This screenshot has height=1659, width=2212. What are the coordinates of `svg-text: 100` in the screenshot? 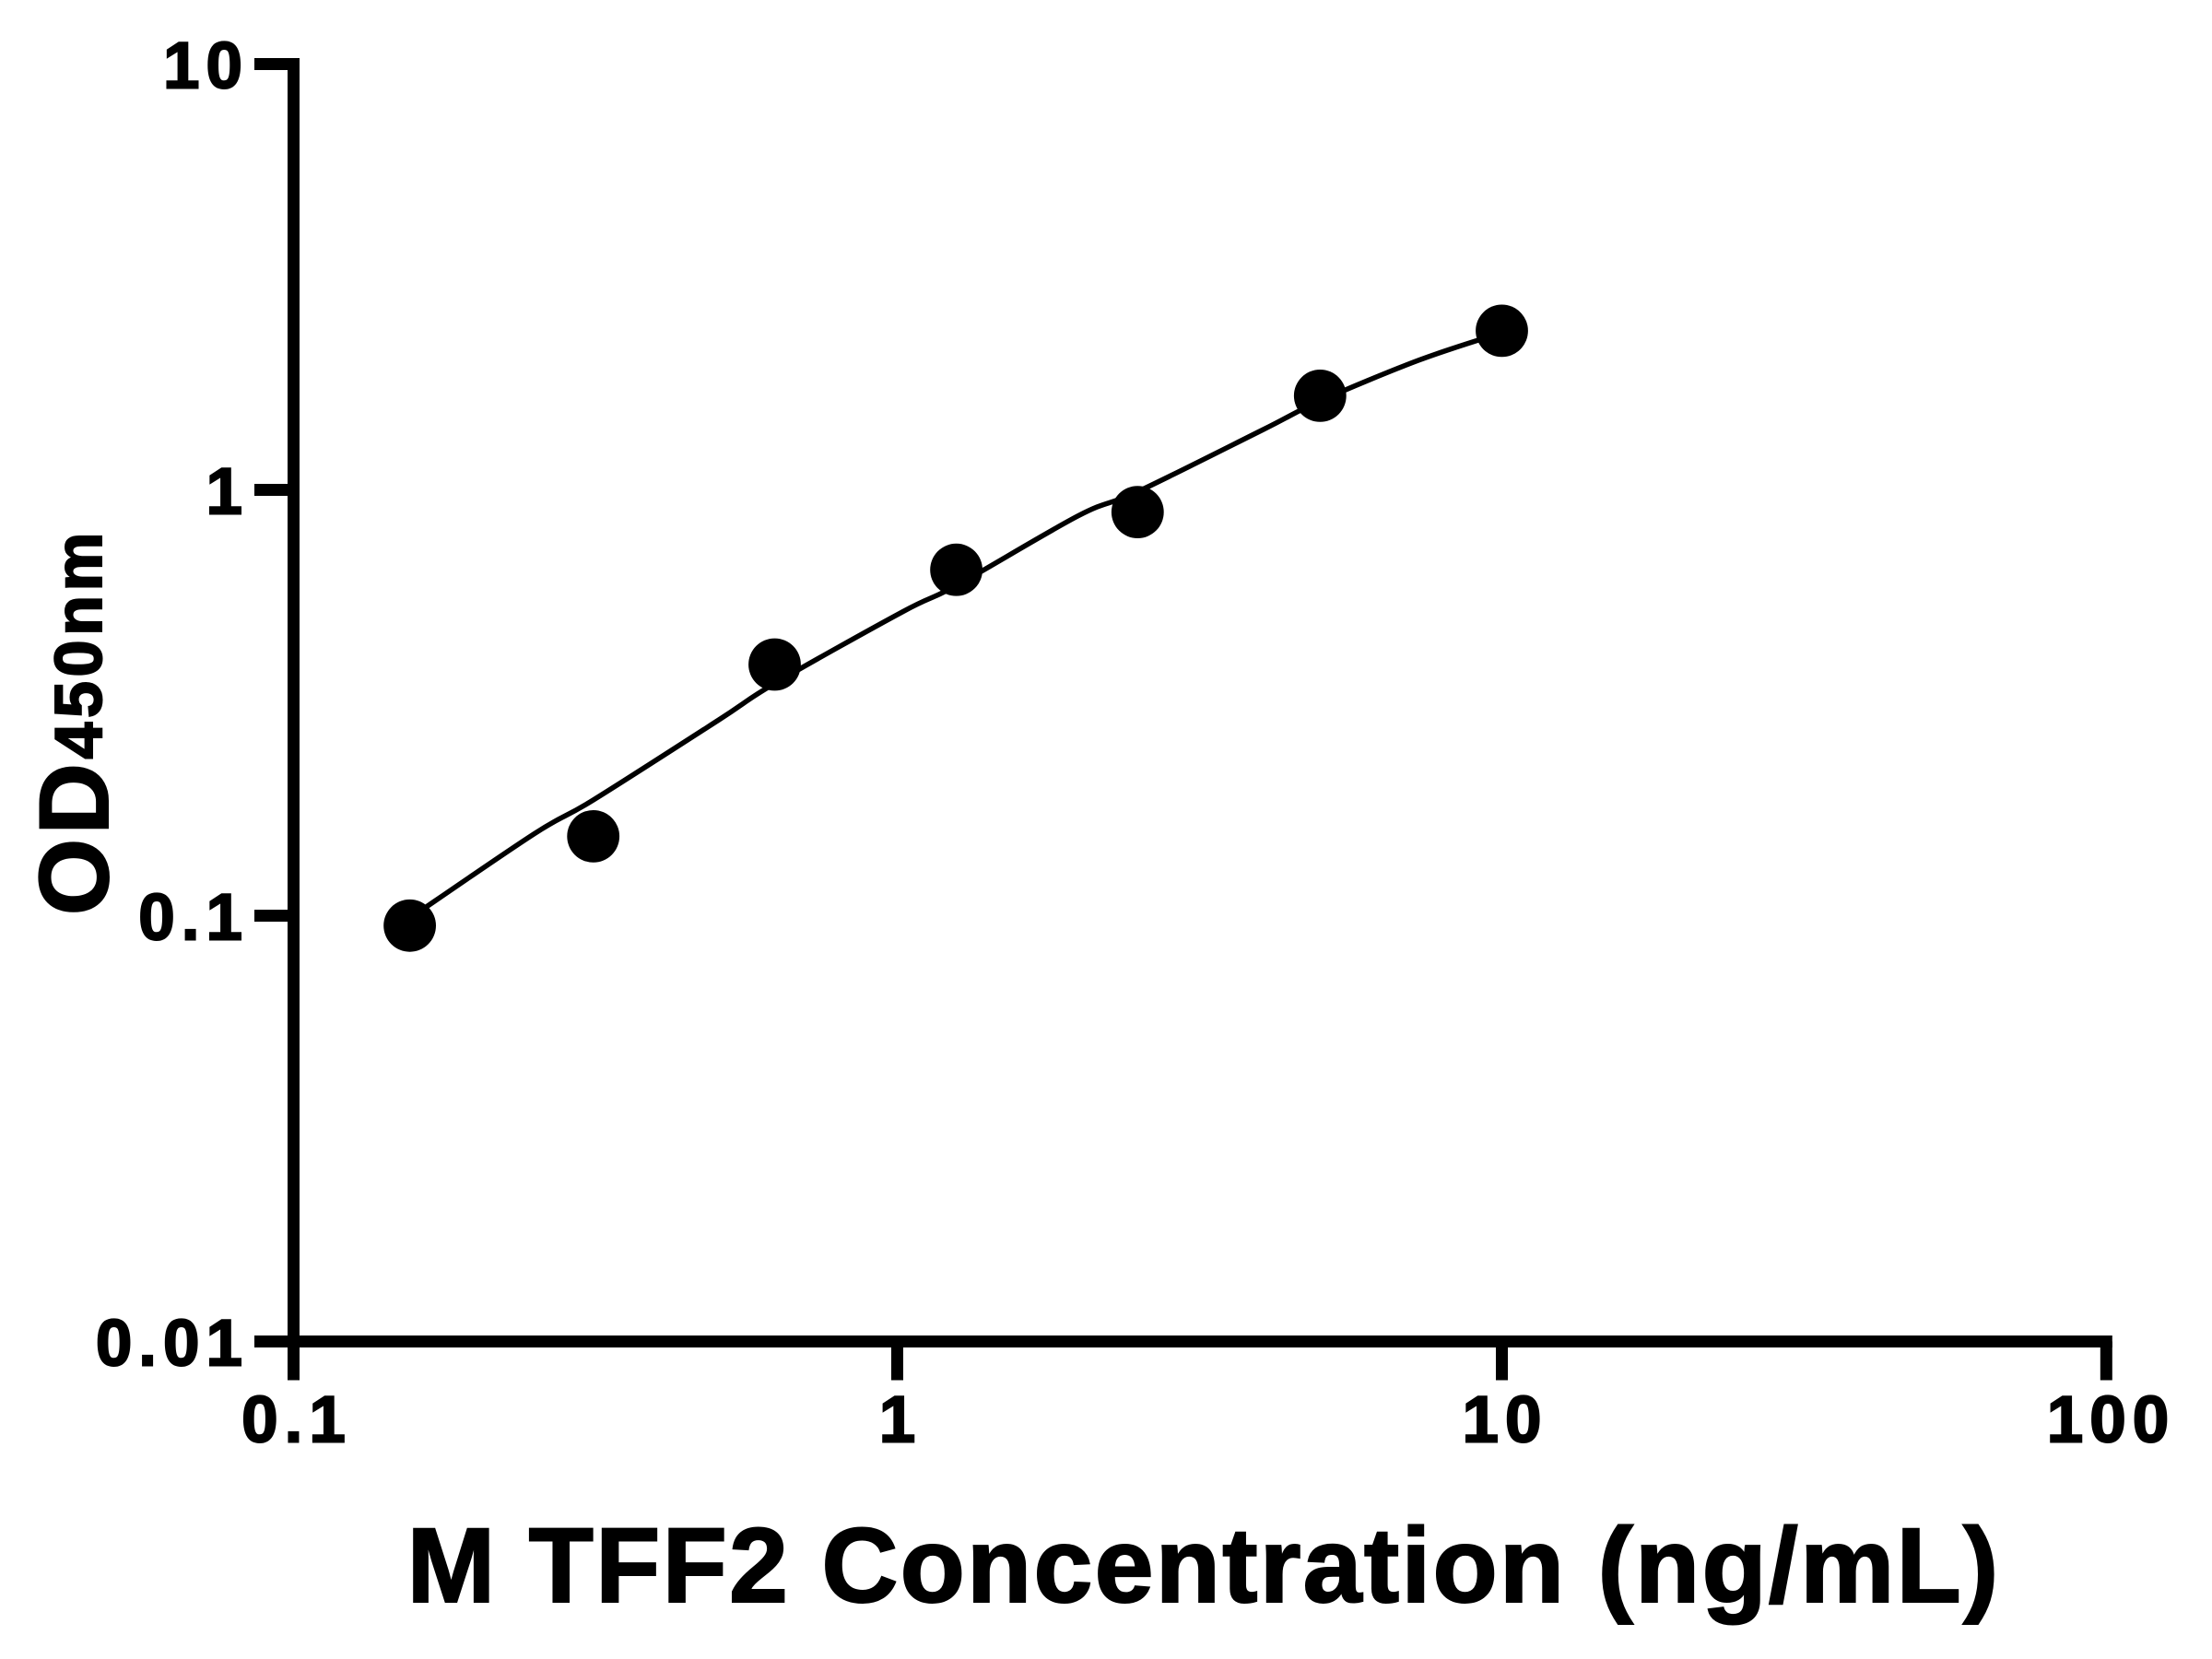 It's located at (2111, 1420).